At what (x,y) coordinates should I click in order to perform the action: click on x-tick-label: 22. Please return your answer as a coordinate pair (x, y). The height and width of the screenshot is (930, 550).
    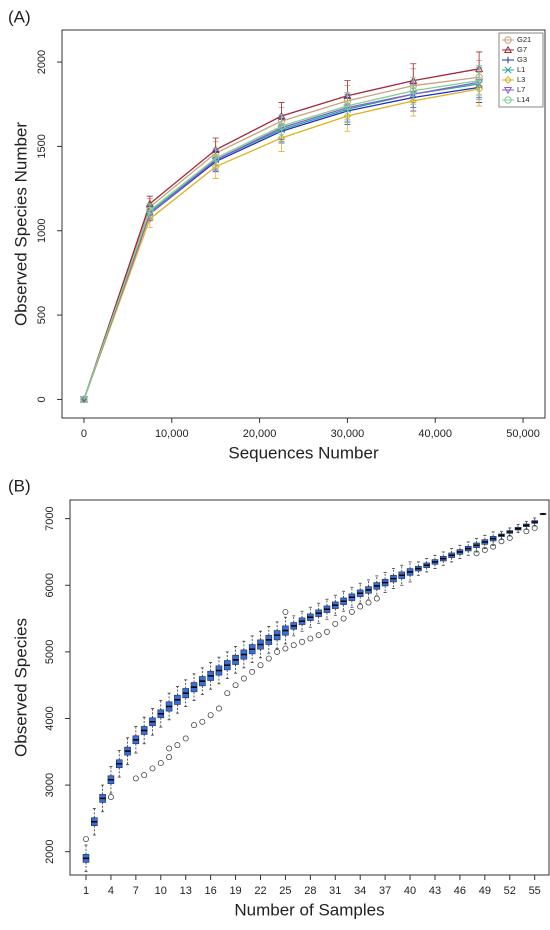
    Looking at the image, I should click on (260, 891).